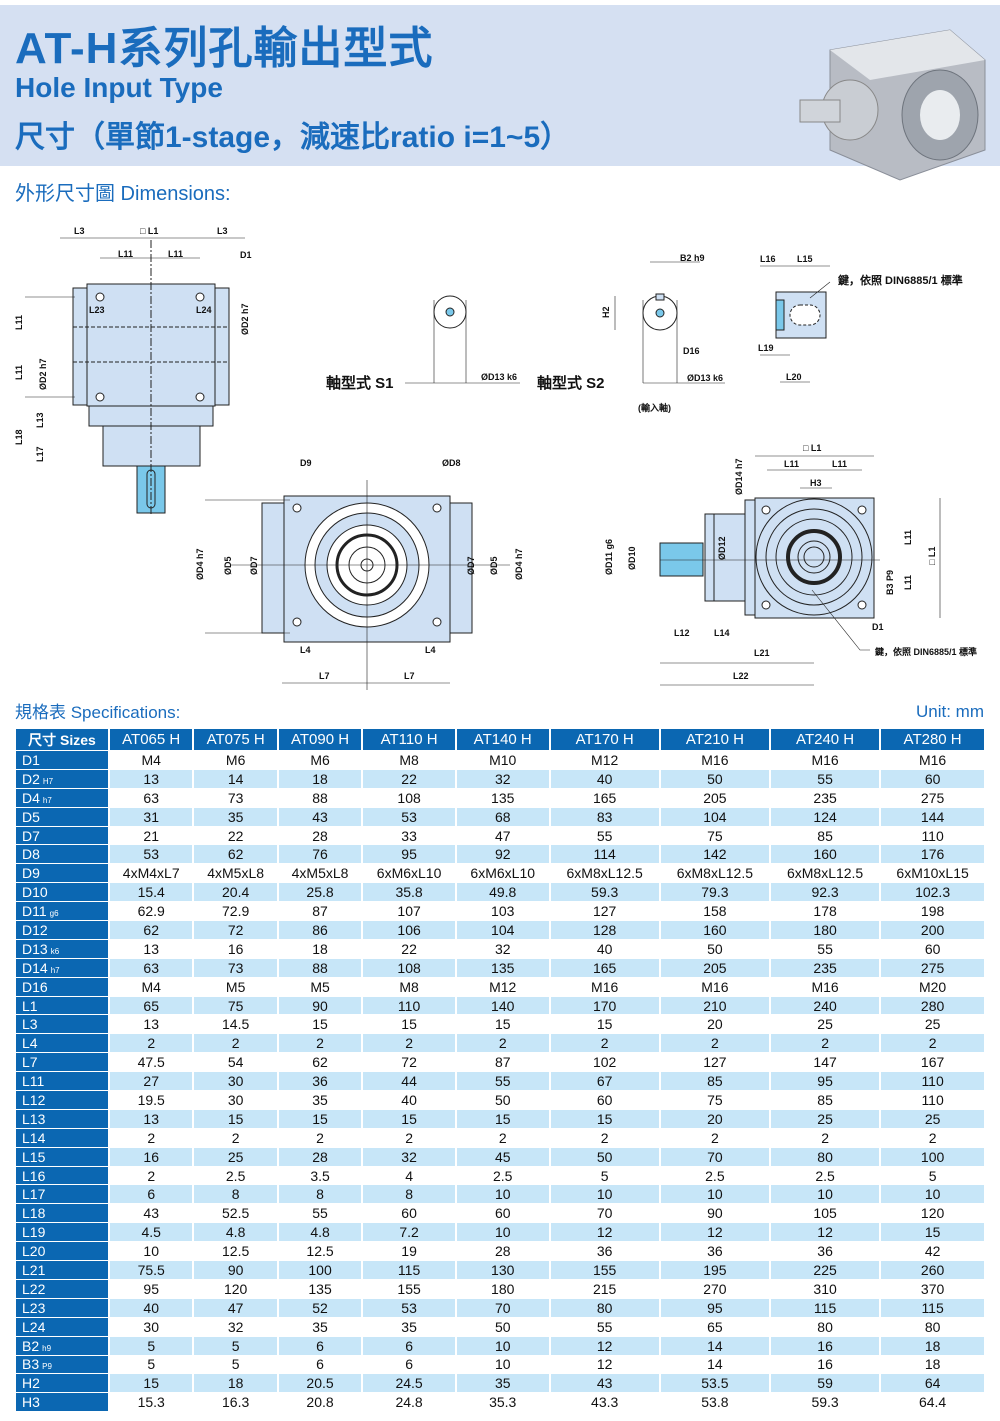  Describe the element at coordinates (409, 948) in the screenshot. I see `table-cell: 22` at that location.